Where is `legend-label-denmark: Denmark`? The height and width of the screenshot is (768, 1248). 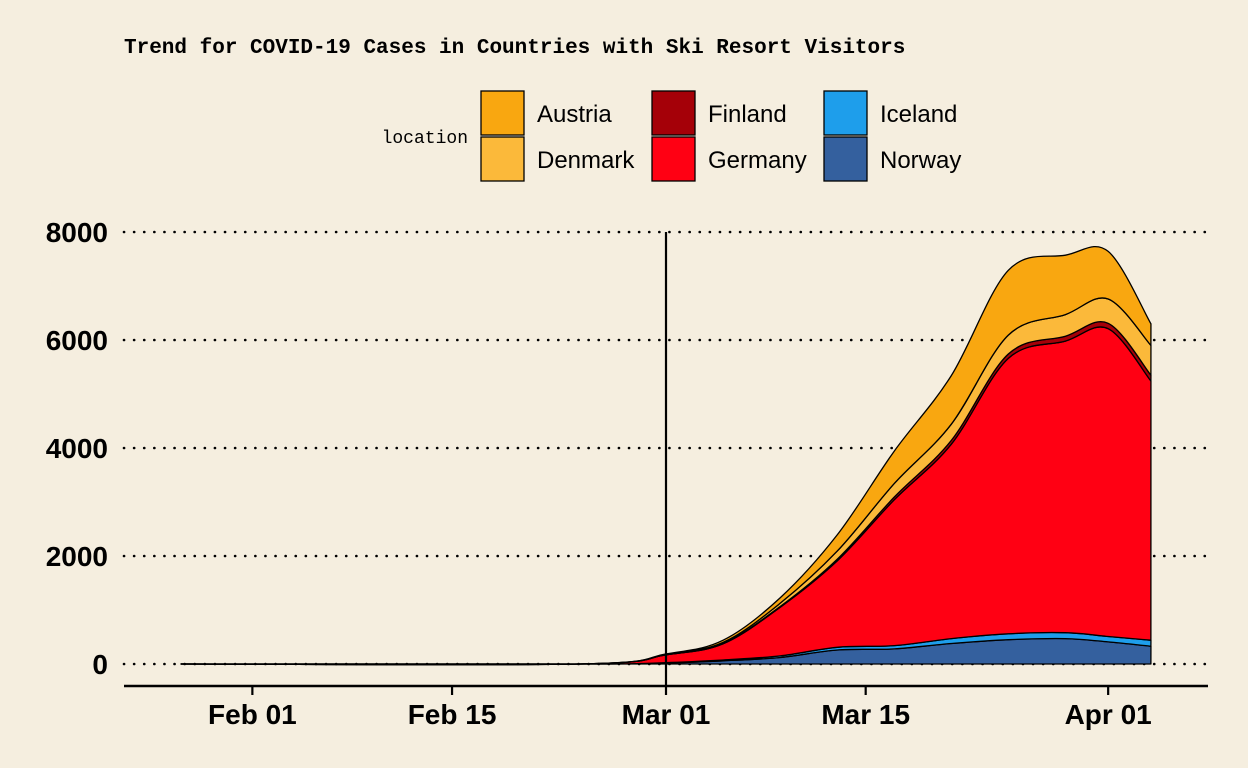 legend-label-denmark: Denmark is located at coordinates (586, 160).